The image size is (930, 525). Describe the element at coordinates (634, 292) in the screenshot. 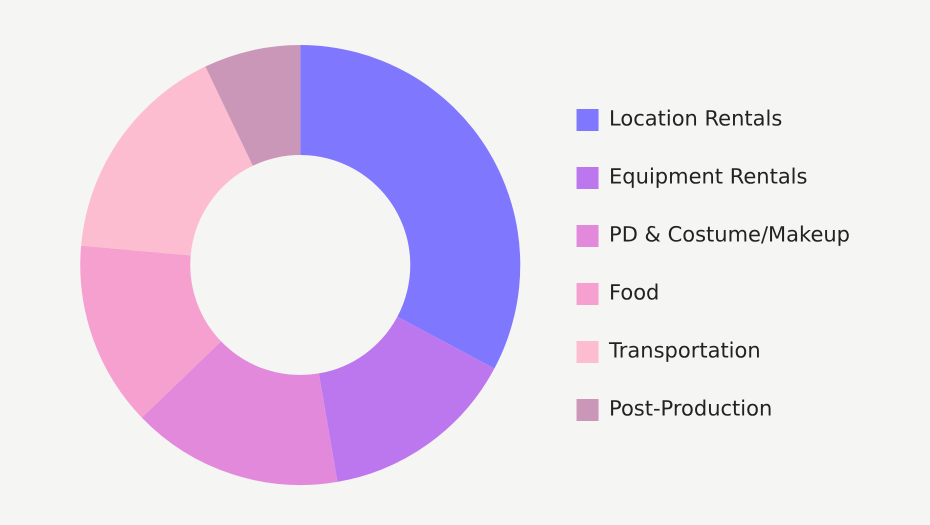

I see `legend-label: Food` at that location.